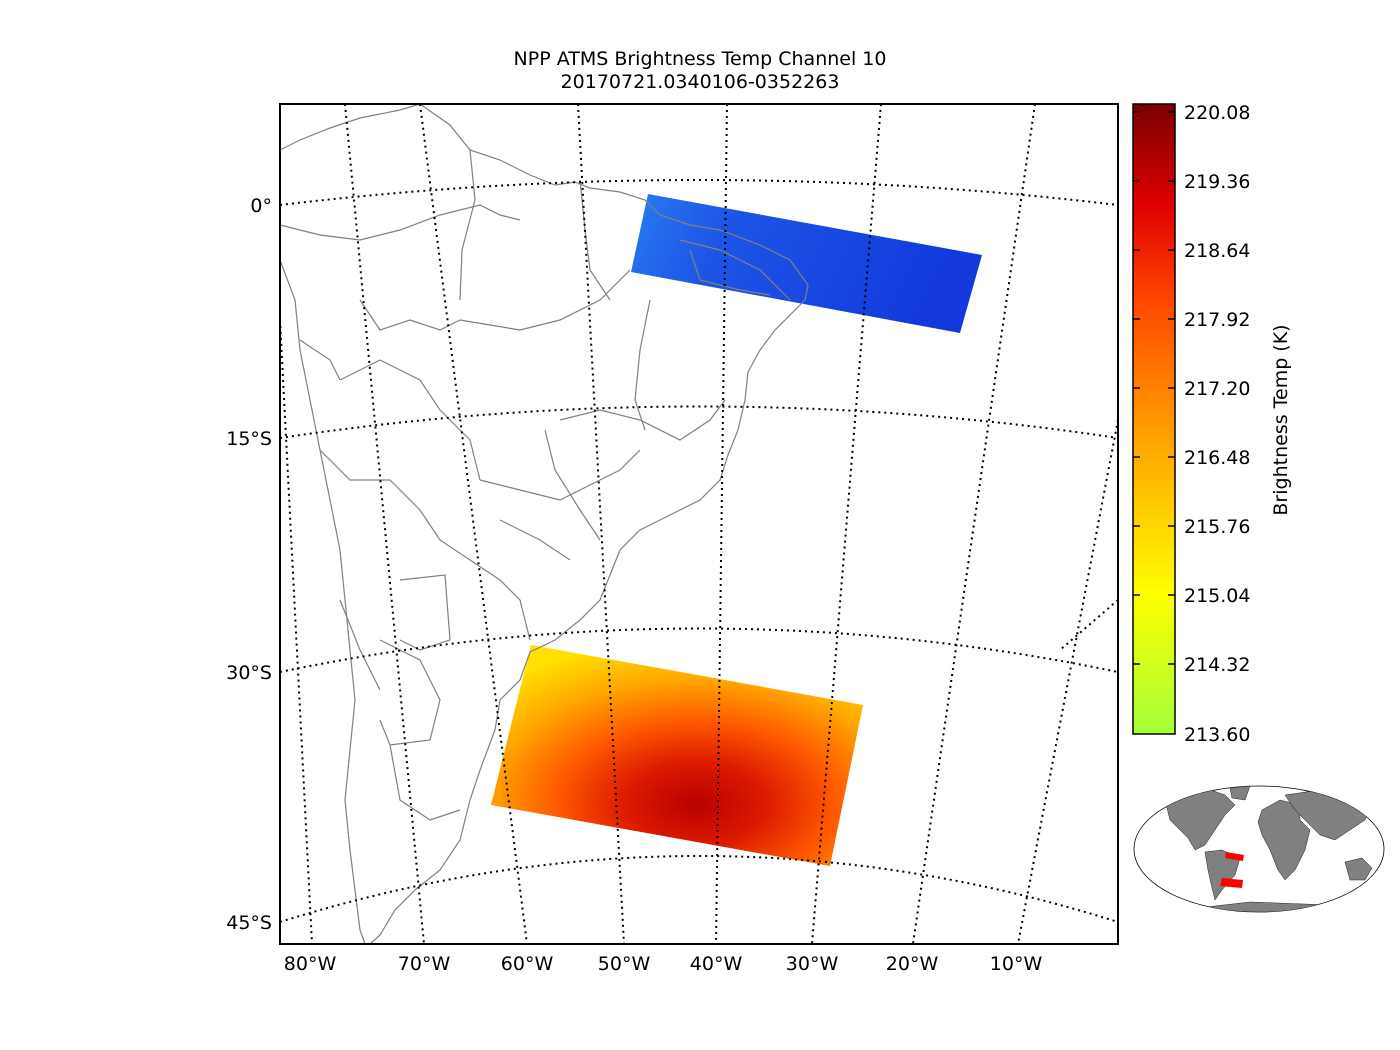 This screenshot has height=1050, width=1400. What do you see at coordinates (1217, 182) in the screenshot?
I see `colorbar-tick-1: 219.36` at bounding box center [1217, 182].